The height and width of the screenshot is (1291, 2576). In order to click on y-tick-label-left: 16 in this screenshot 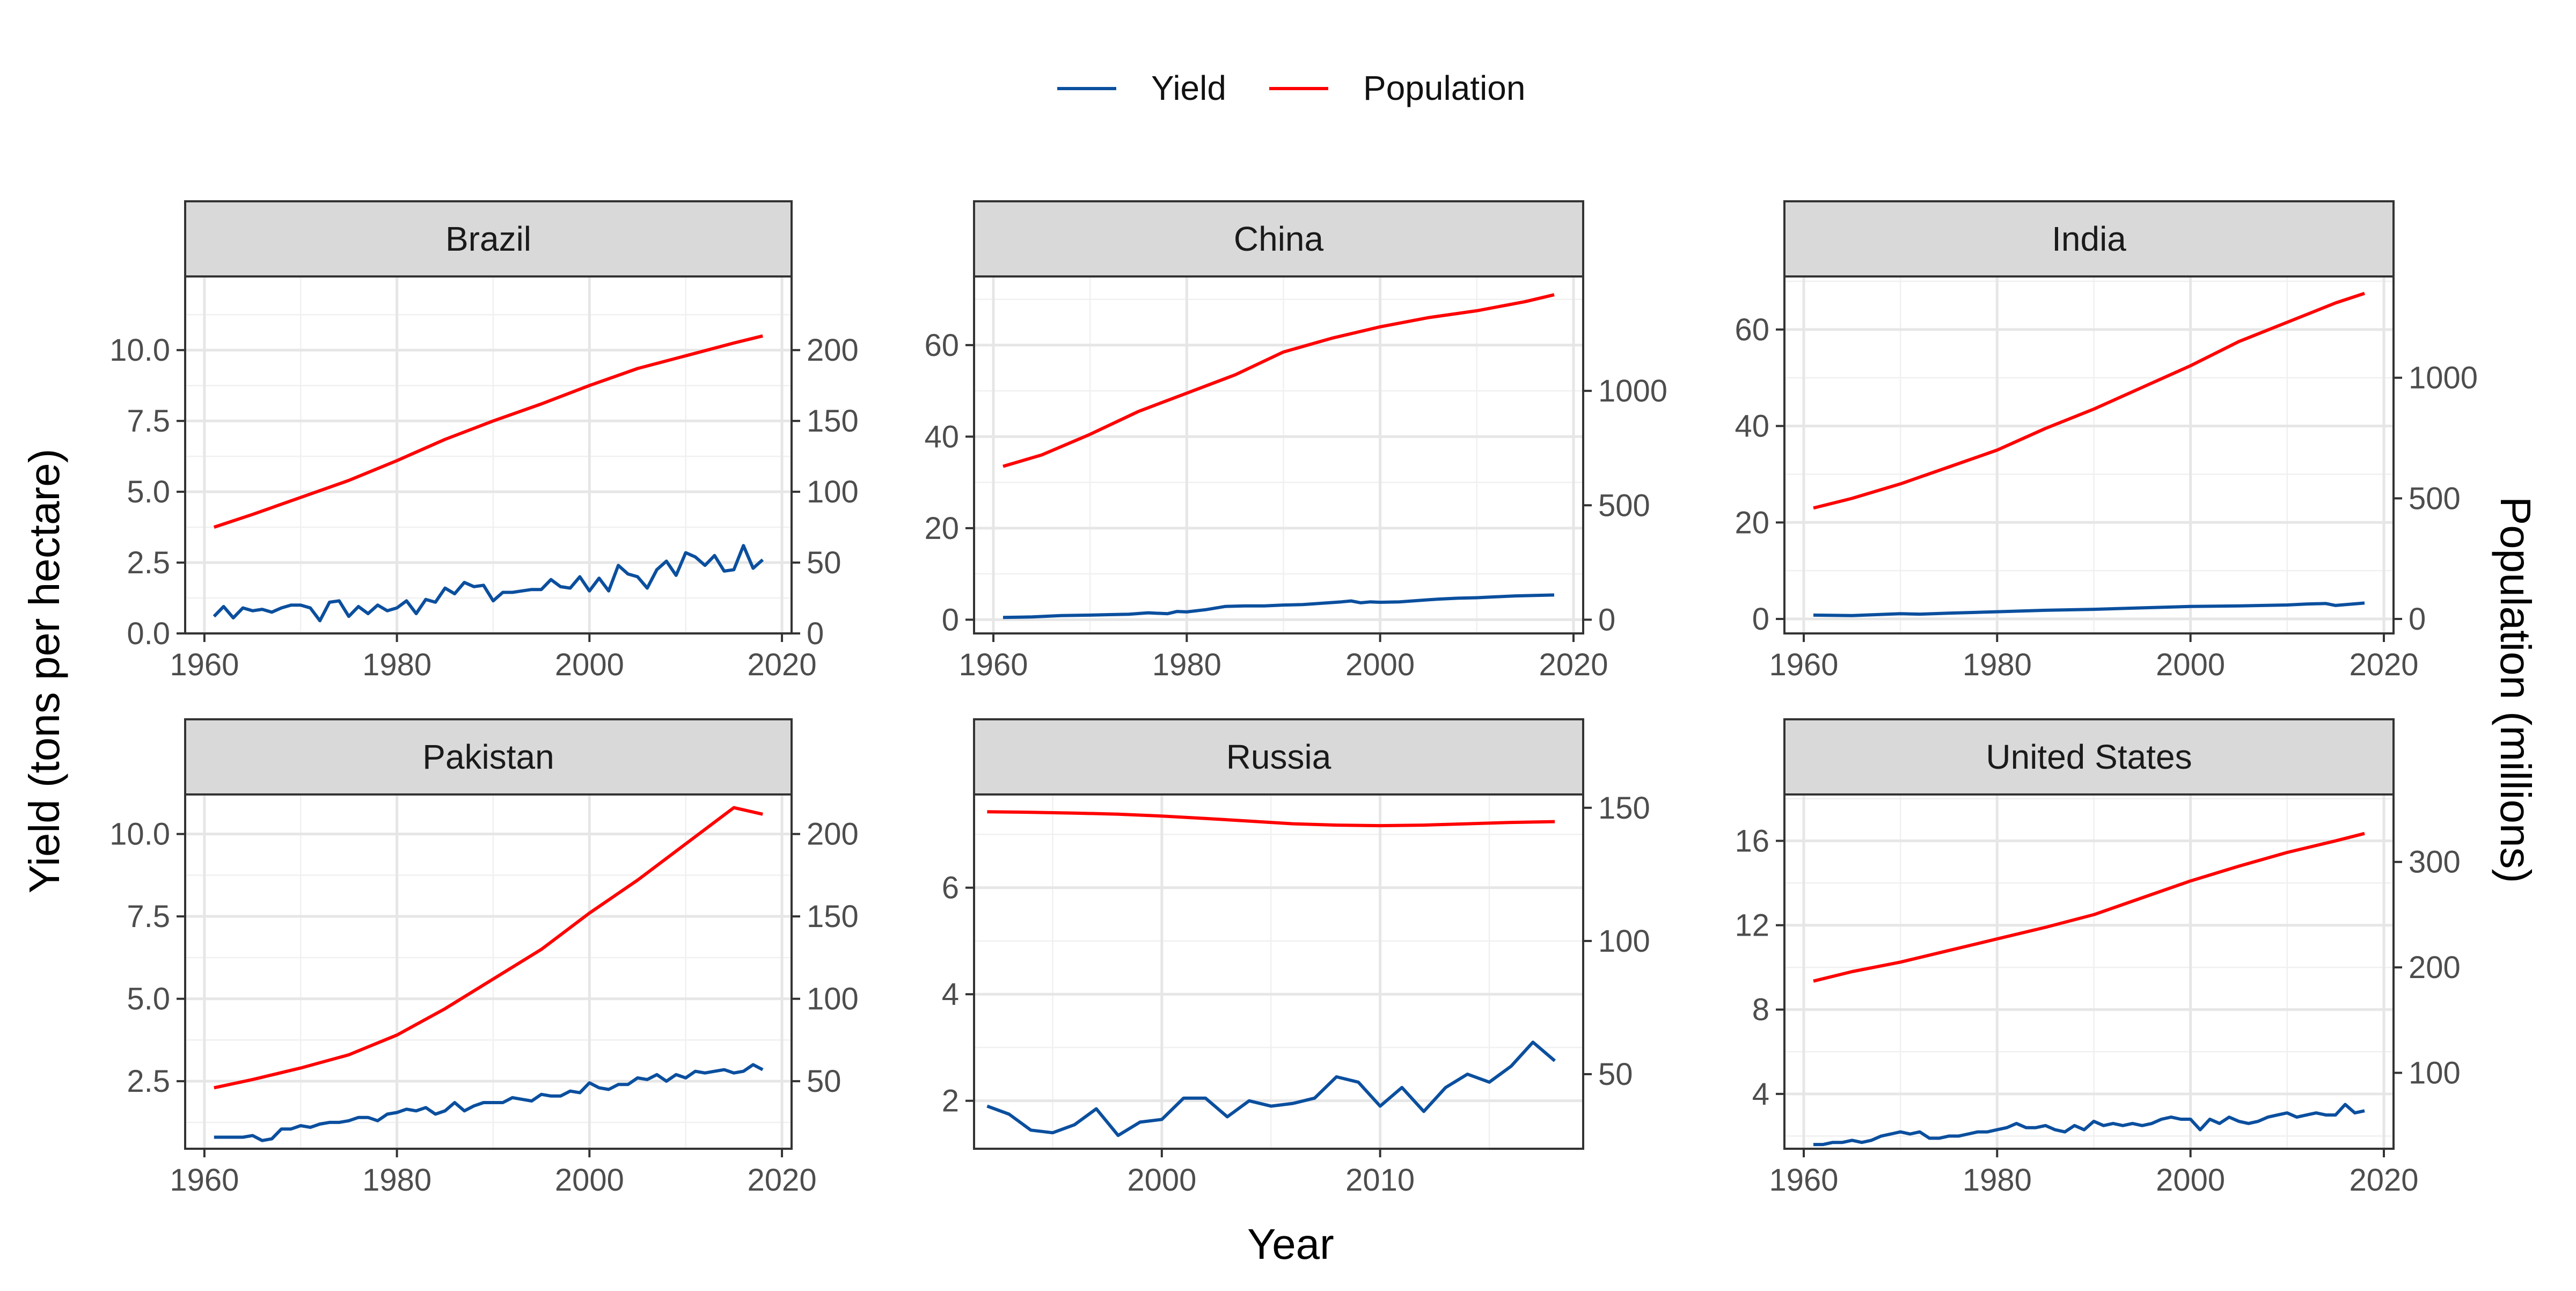, I will do `click(1752, 840)`.